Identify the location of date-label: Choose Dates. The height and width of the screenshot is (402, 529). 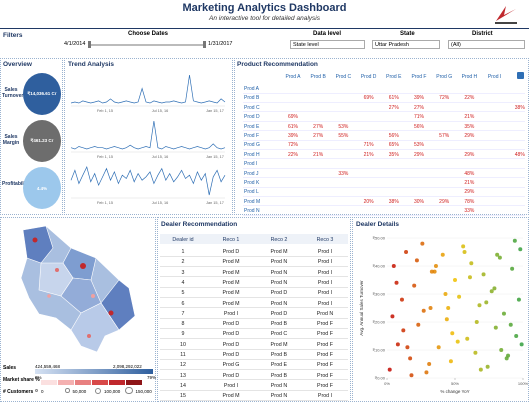
(148, 34).